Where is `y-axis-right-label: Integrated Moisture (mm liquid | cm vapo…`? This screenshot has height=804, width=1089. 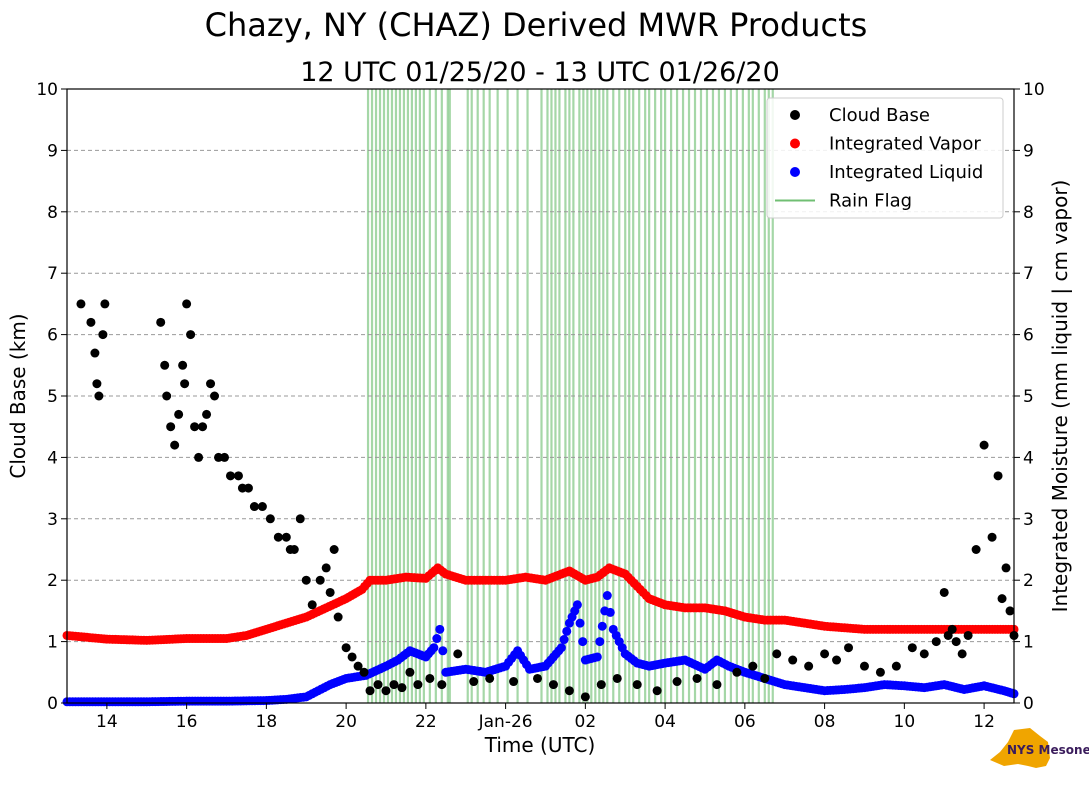 y-axis-right-label: Integrated Moisture (mm liquid | cm vapo… is located at coordinates (1060, 396).